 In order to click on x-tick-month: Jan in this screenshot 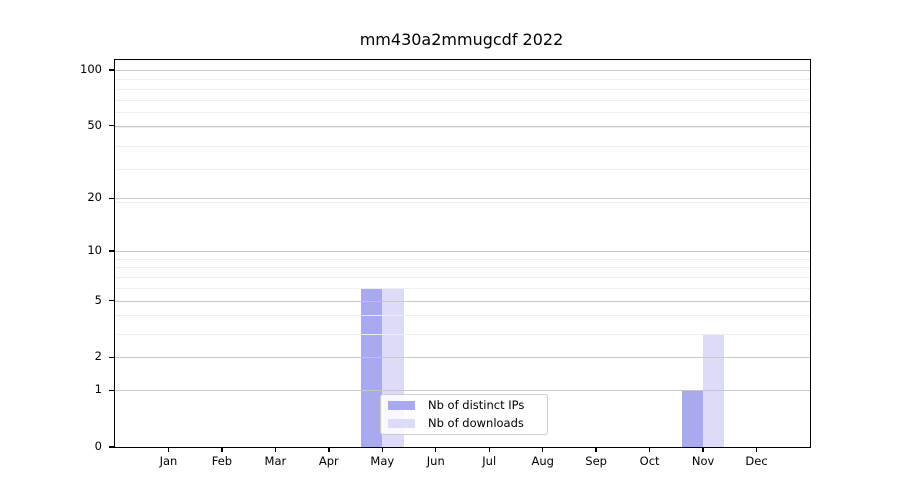, I will do `click(168, 461)`.